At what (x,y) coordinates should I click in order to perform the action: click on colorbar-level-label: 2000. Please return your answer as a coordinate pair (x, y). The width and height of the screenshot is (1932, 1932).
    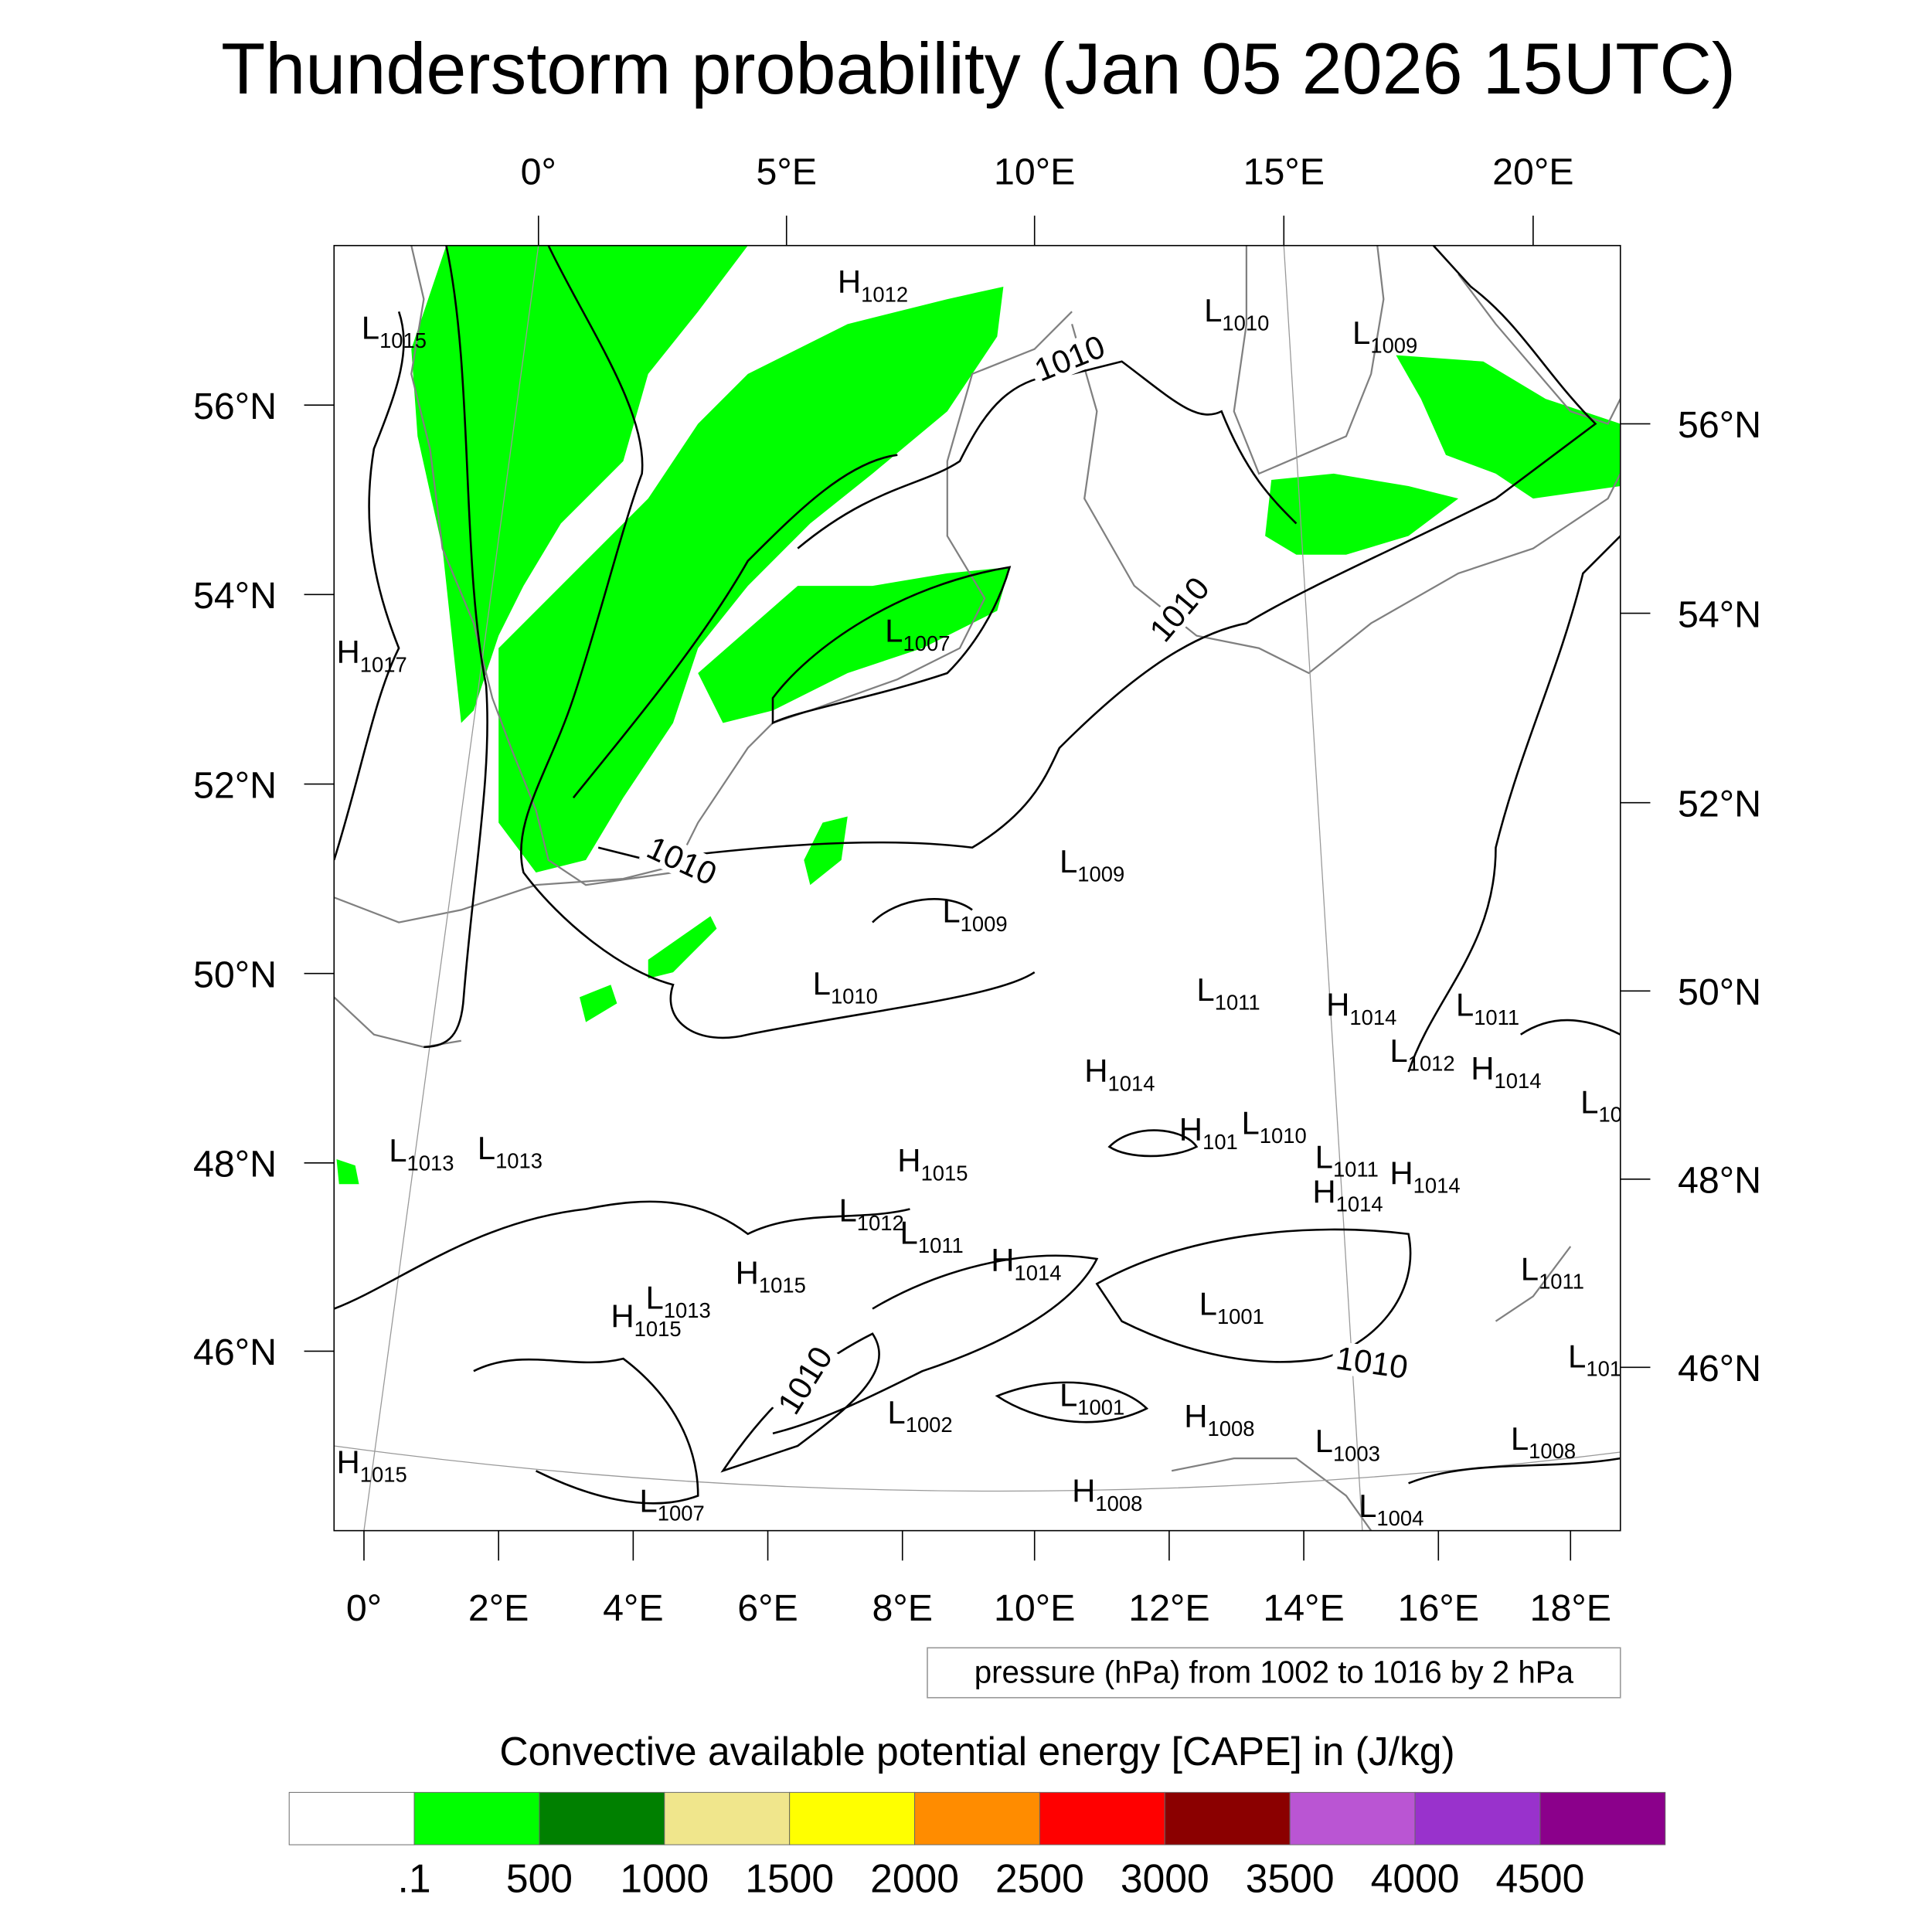
    Looking at the image, I should click on (914, 1878).